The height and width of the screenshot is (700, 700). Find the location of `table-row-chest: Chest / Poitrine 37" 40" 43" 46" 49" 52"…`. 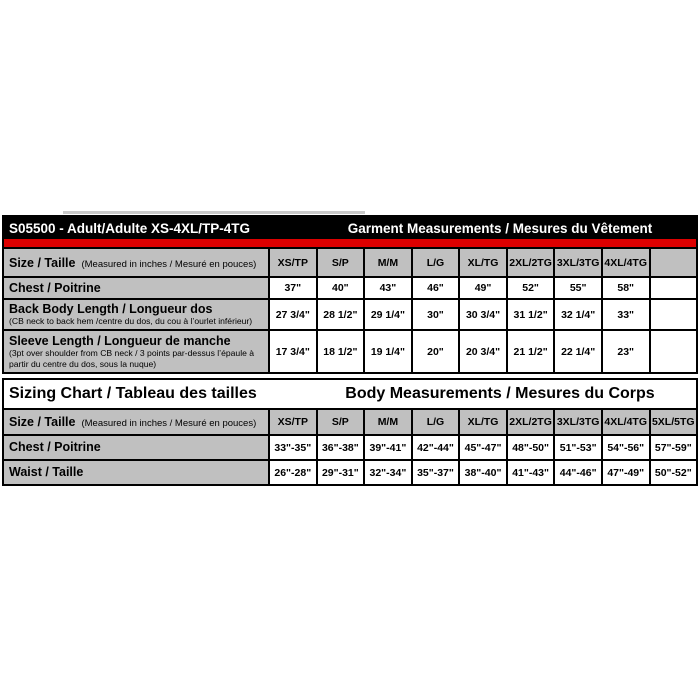

table-row-chest: Chest / Poitrine 37" 40" 43" 46" 49" 52"… is located at coordinates (350, 287).